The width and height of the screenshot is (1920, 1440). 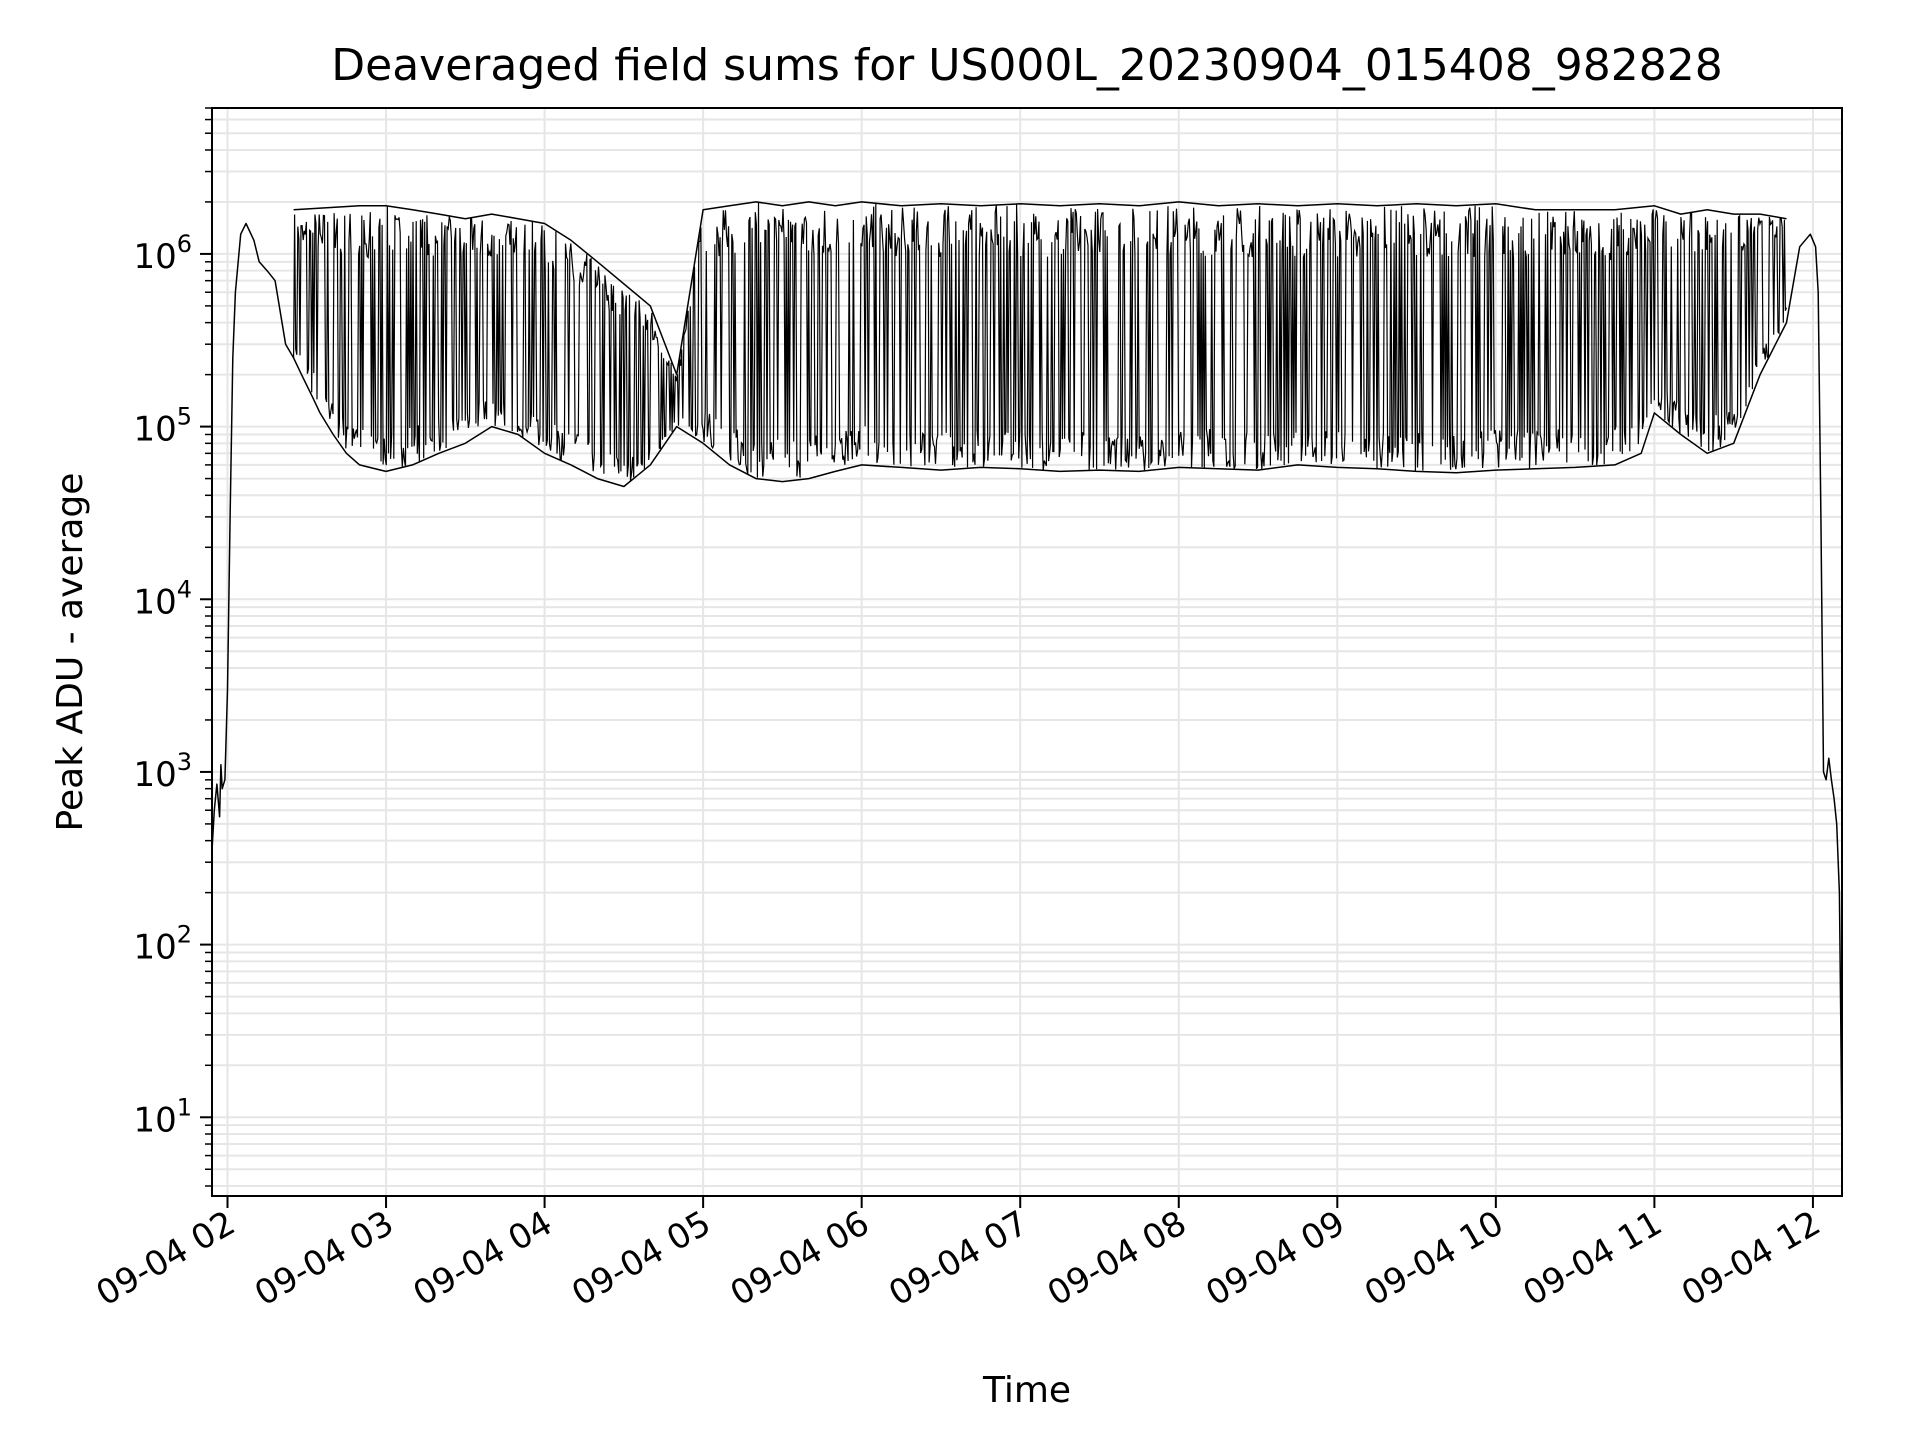 What do you see at coordinates (162, 1116) in the screenshot?
I see `y-tick-label: 10¹` at bounding box center [162, 1116].